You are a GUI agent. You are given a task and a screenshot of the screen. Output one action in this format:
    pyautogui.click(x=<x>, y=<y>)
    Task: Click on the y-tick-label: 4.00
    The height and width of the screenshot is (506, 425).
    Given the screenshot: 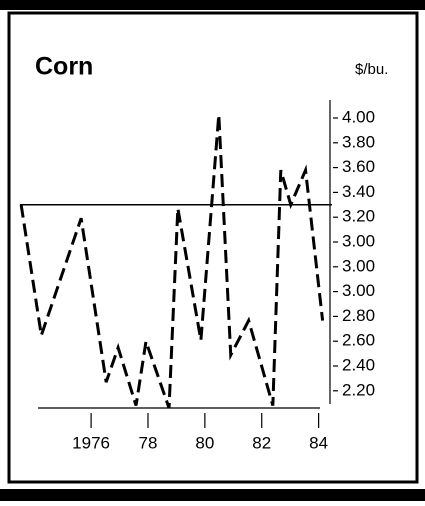 What is the action you would take?
    pyautogui.click(x=358, y=116)
    